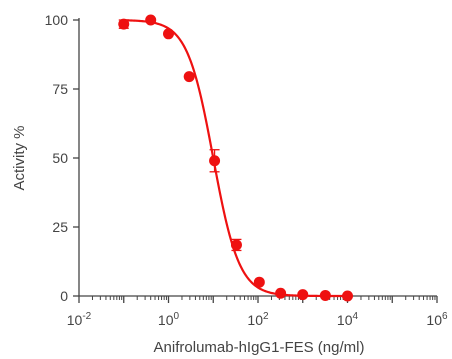  What do you see at coordinates (60, 89) in the screenshot?
I see `y-tick-label: 75` at bounding box center [60, 89].